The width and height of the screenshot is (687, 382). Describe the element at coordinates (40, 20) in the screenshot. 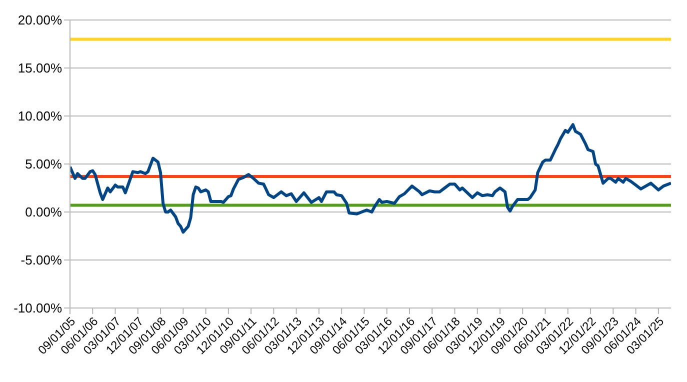

I see `y-tick-label: 20.00%` at that location.